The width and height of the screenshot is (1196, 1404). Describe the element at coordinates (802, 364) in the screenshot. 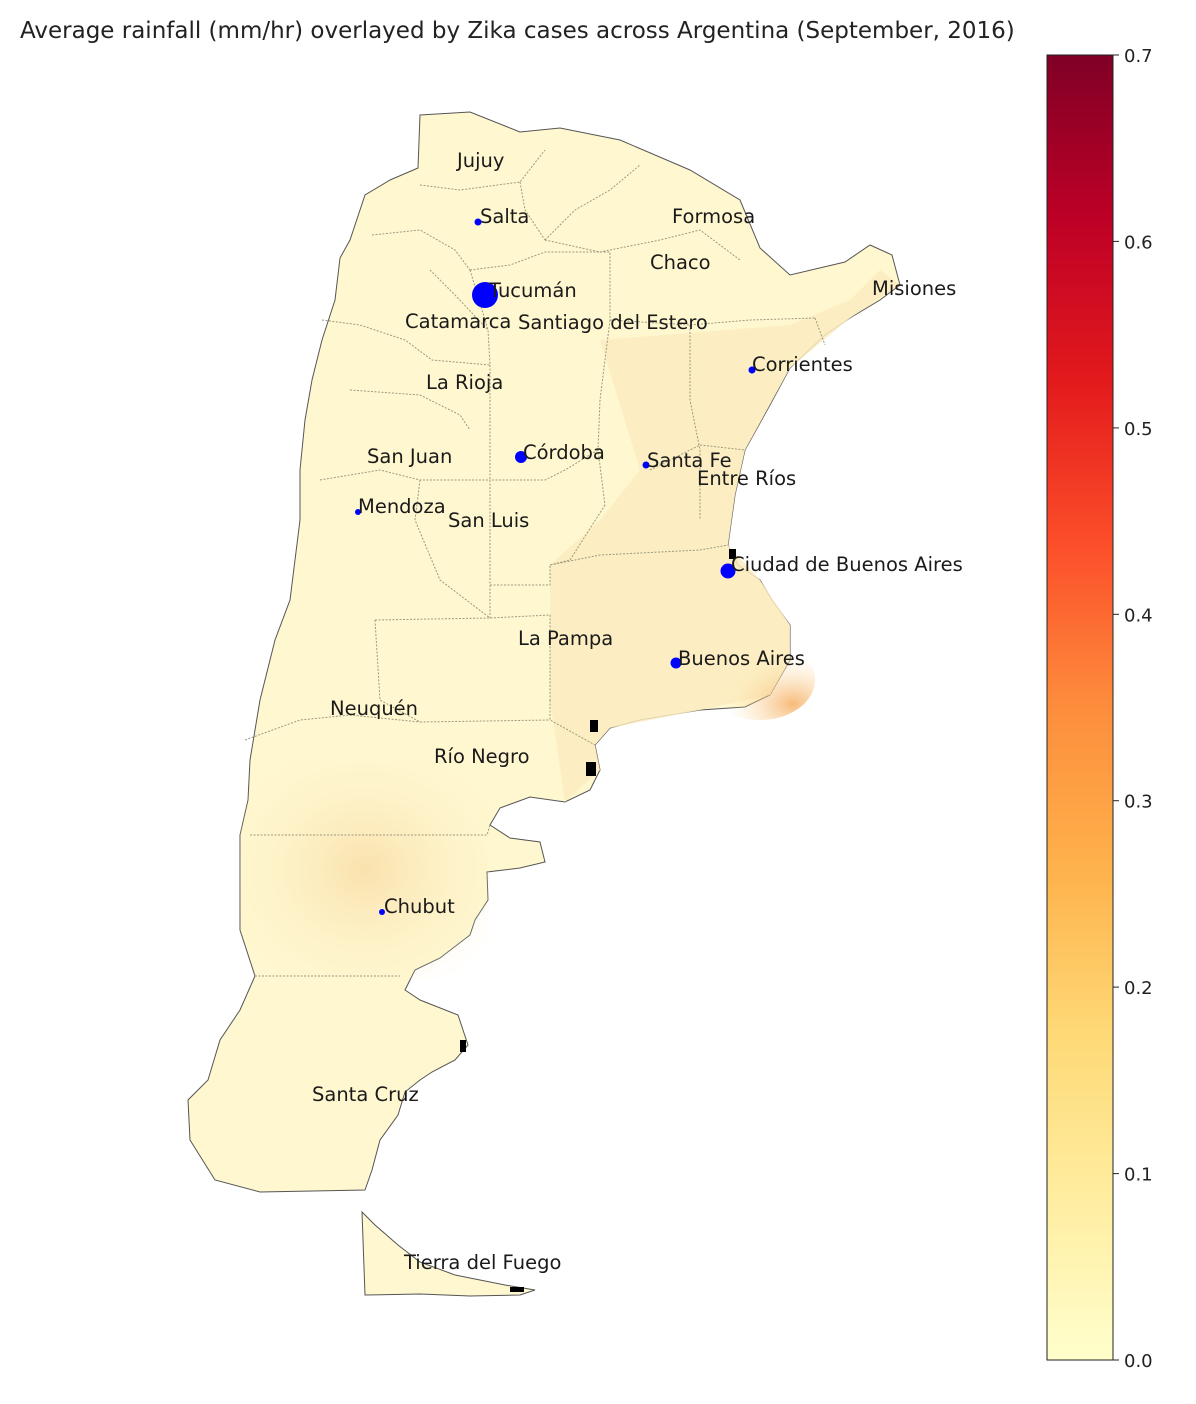

I see `province-label-corrientes: Corrientes` at that location.